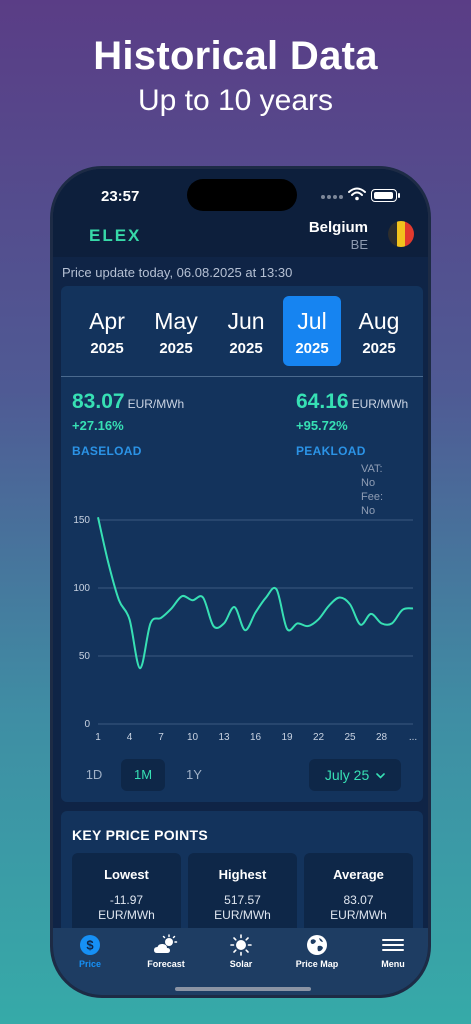 This screenshot has height=1024, width=471. I want to click on baseload-change: +27.16%, so click(98, 425).